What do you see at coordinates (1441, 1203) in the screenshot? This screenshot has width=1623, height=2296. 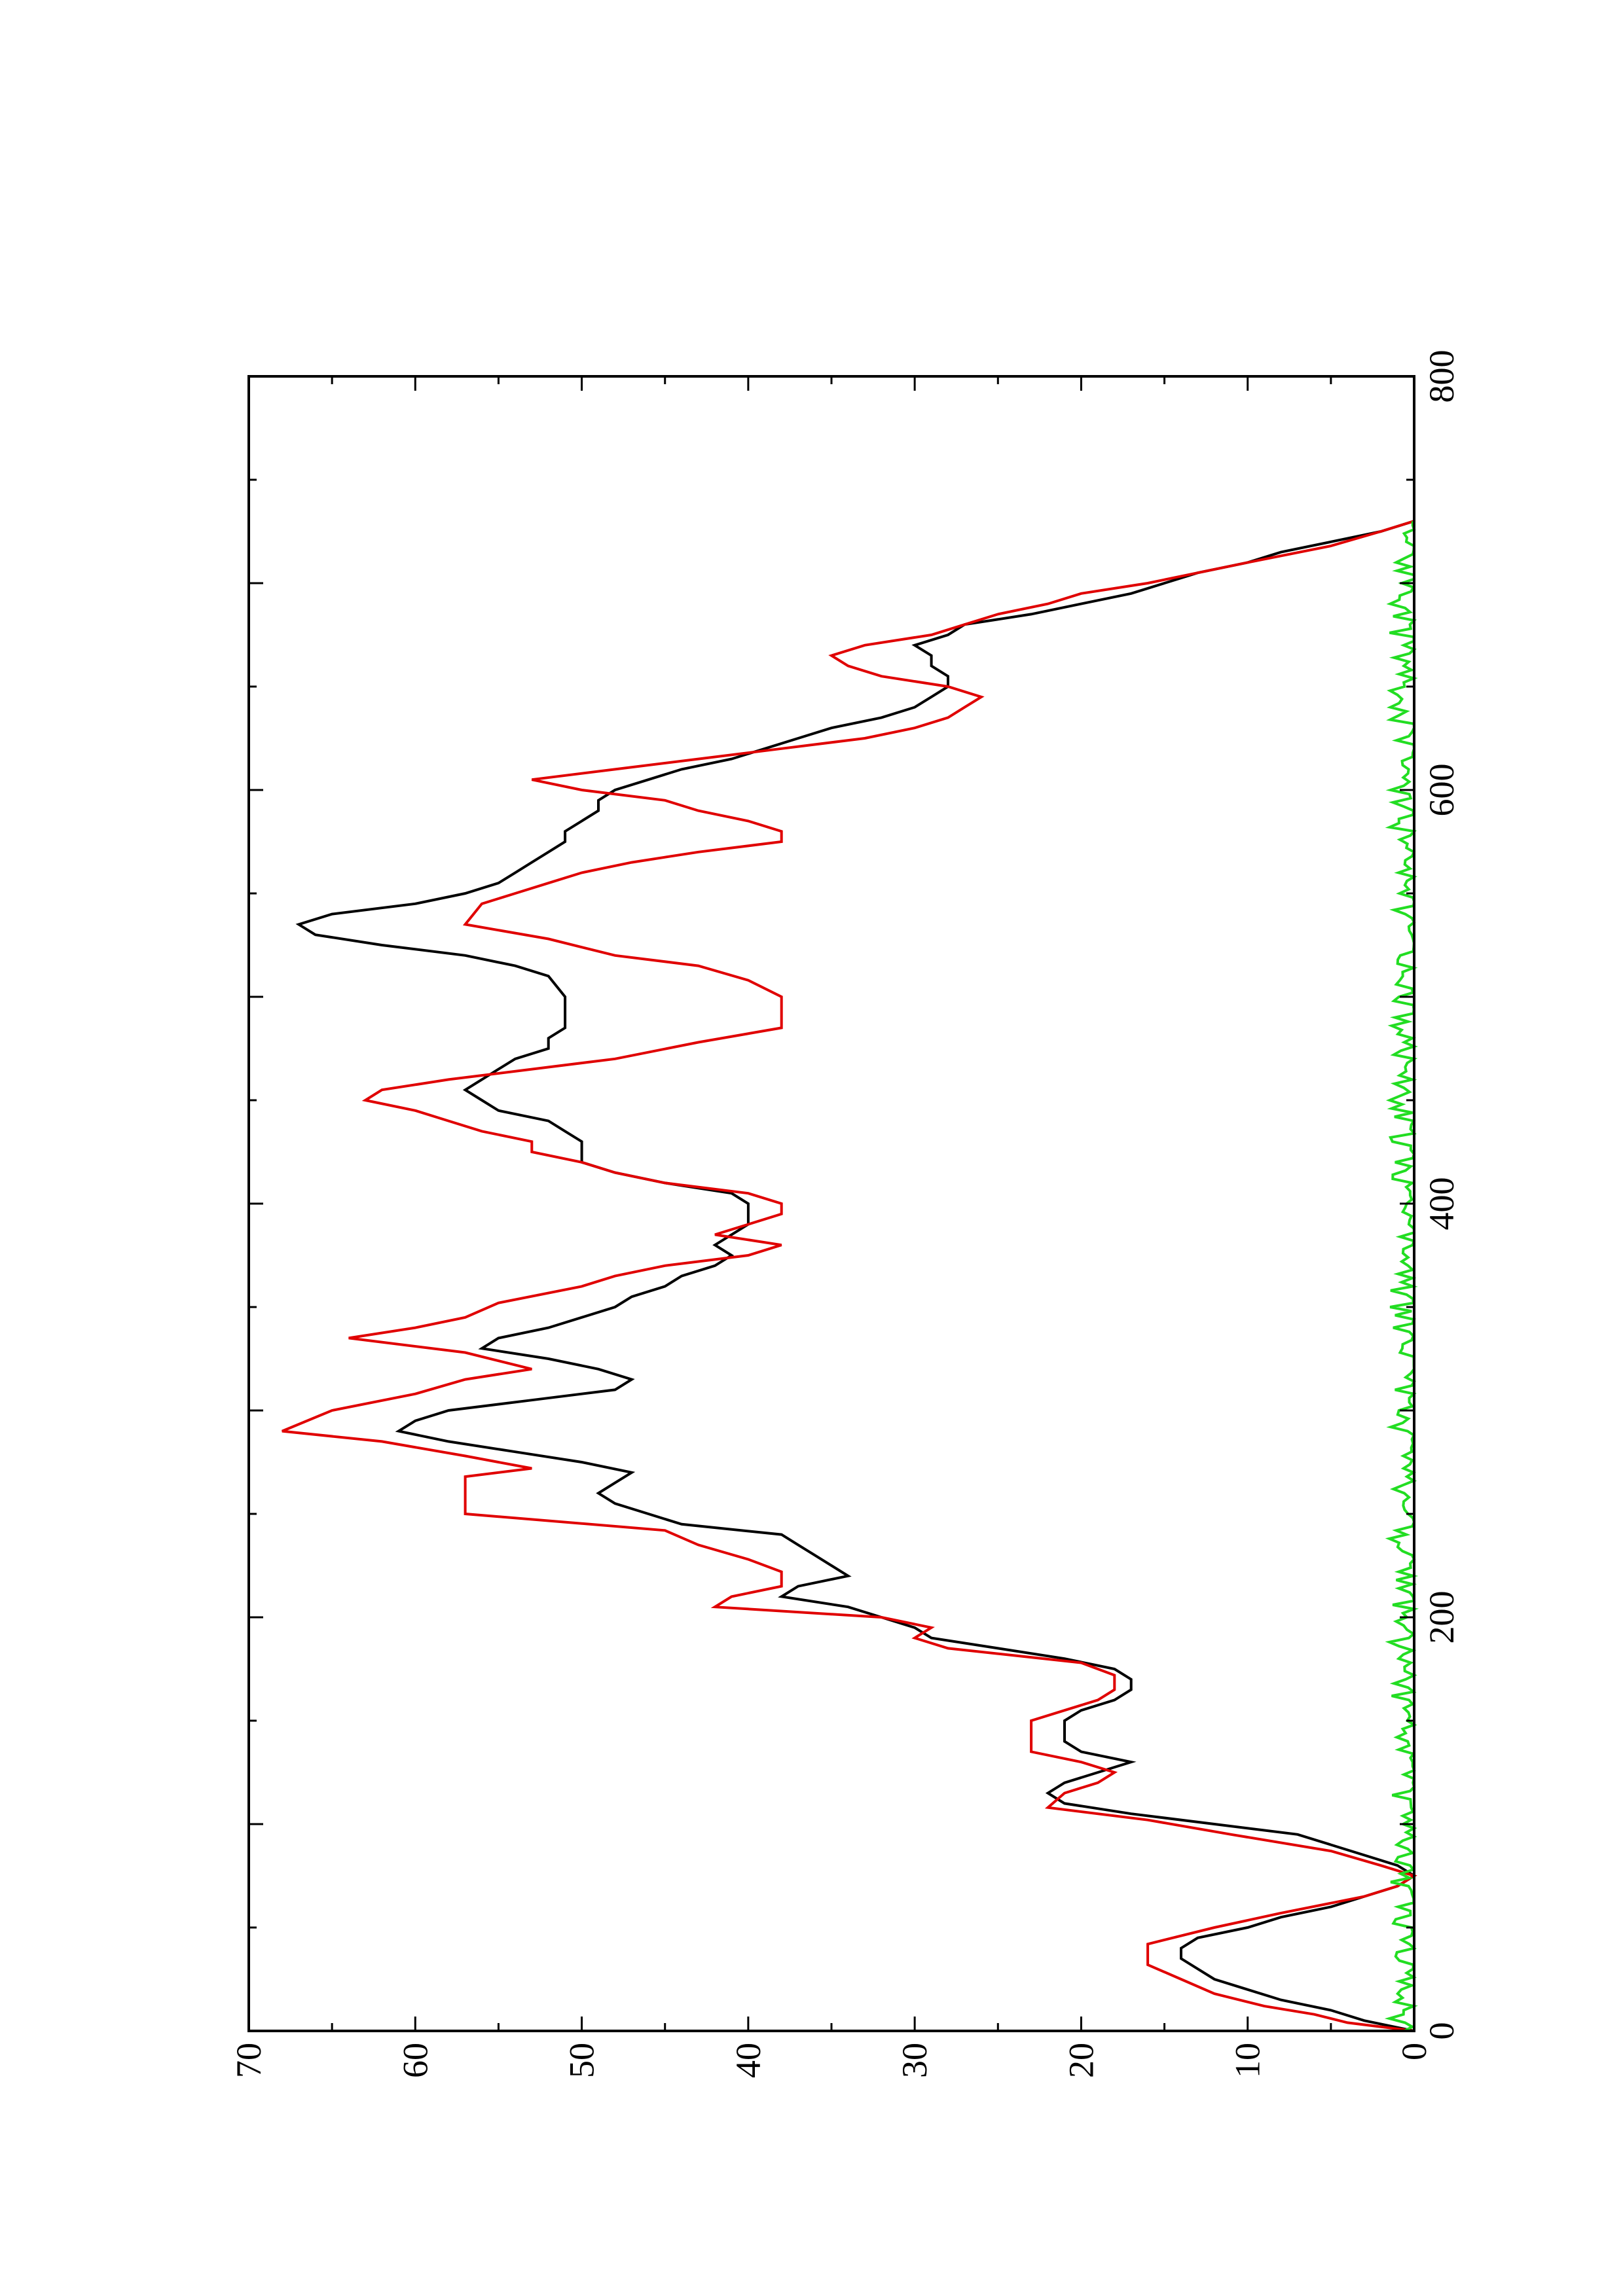 I see `x-tick-label: 400` at bounding box center [1441, 1203].